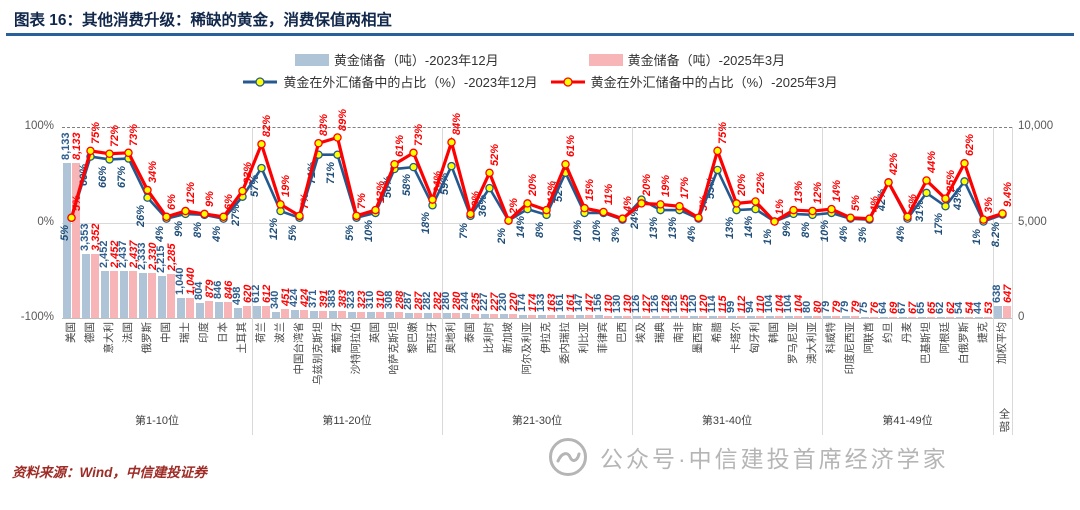 The image size is (1080, 510). Describe the element at coordinates (706, 60) in the screenshot. I see `legend-label: 黄金储备（吨）-2025年3月` at that location.